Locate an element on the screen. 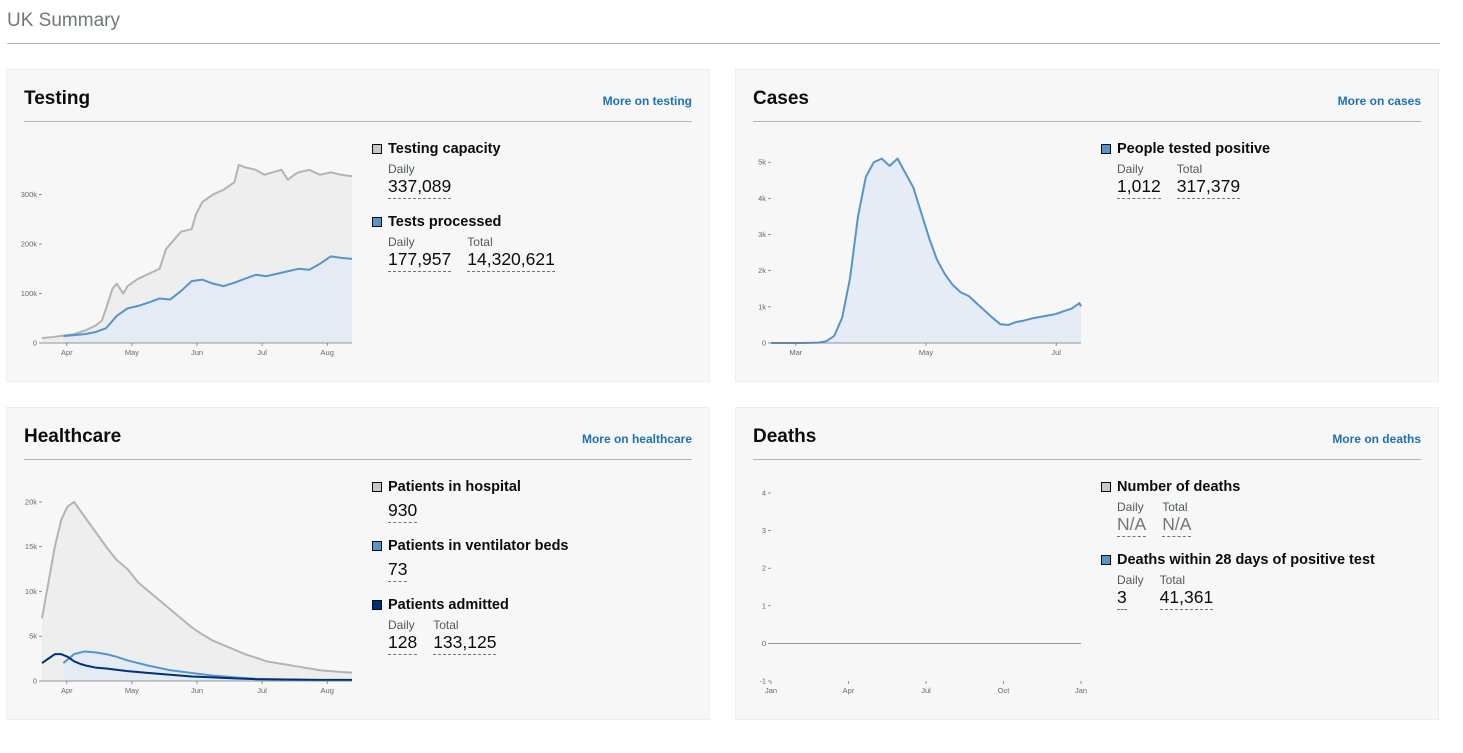 Image resolution: width=1463 pixels, height=753 pixels. card-title: Deaths is located at coordinates (785, 436).